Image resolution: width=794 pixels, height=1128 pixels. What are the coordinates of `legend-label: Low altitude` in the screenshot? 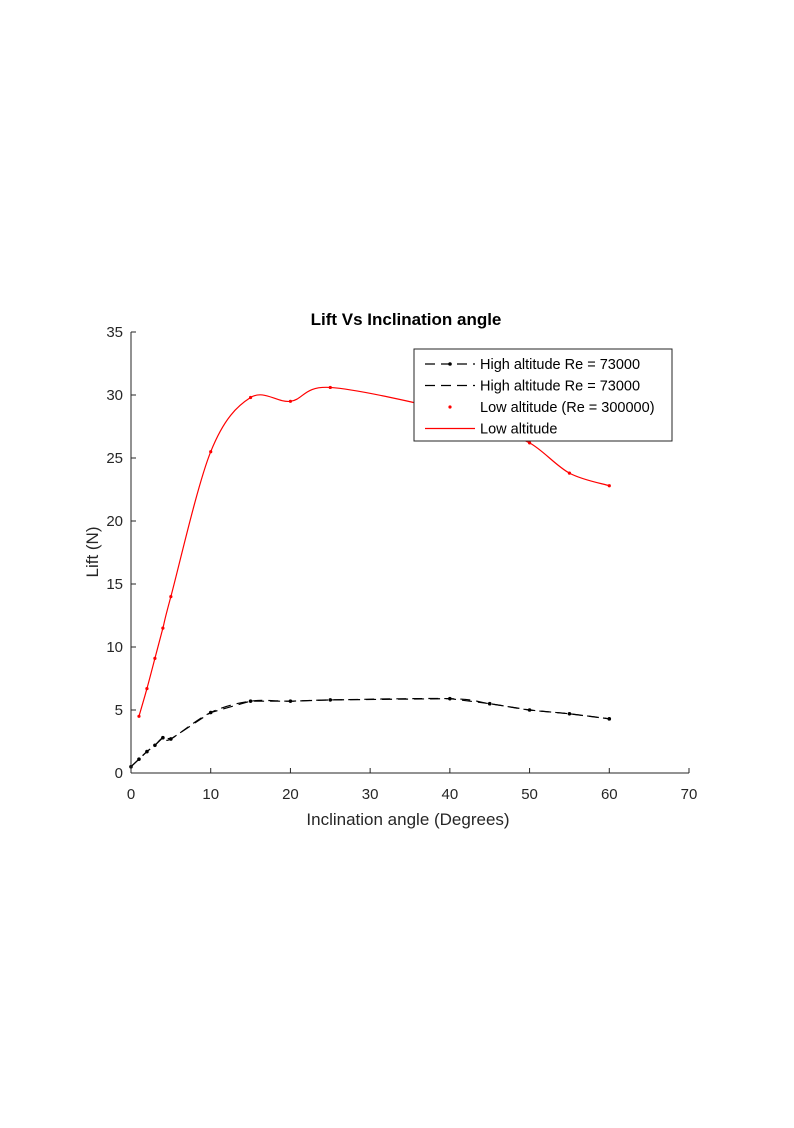 It's located at (518, 430).